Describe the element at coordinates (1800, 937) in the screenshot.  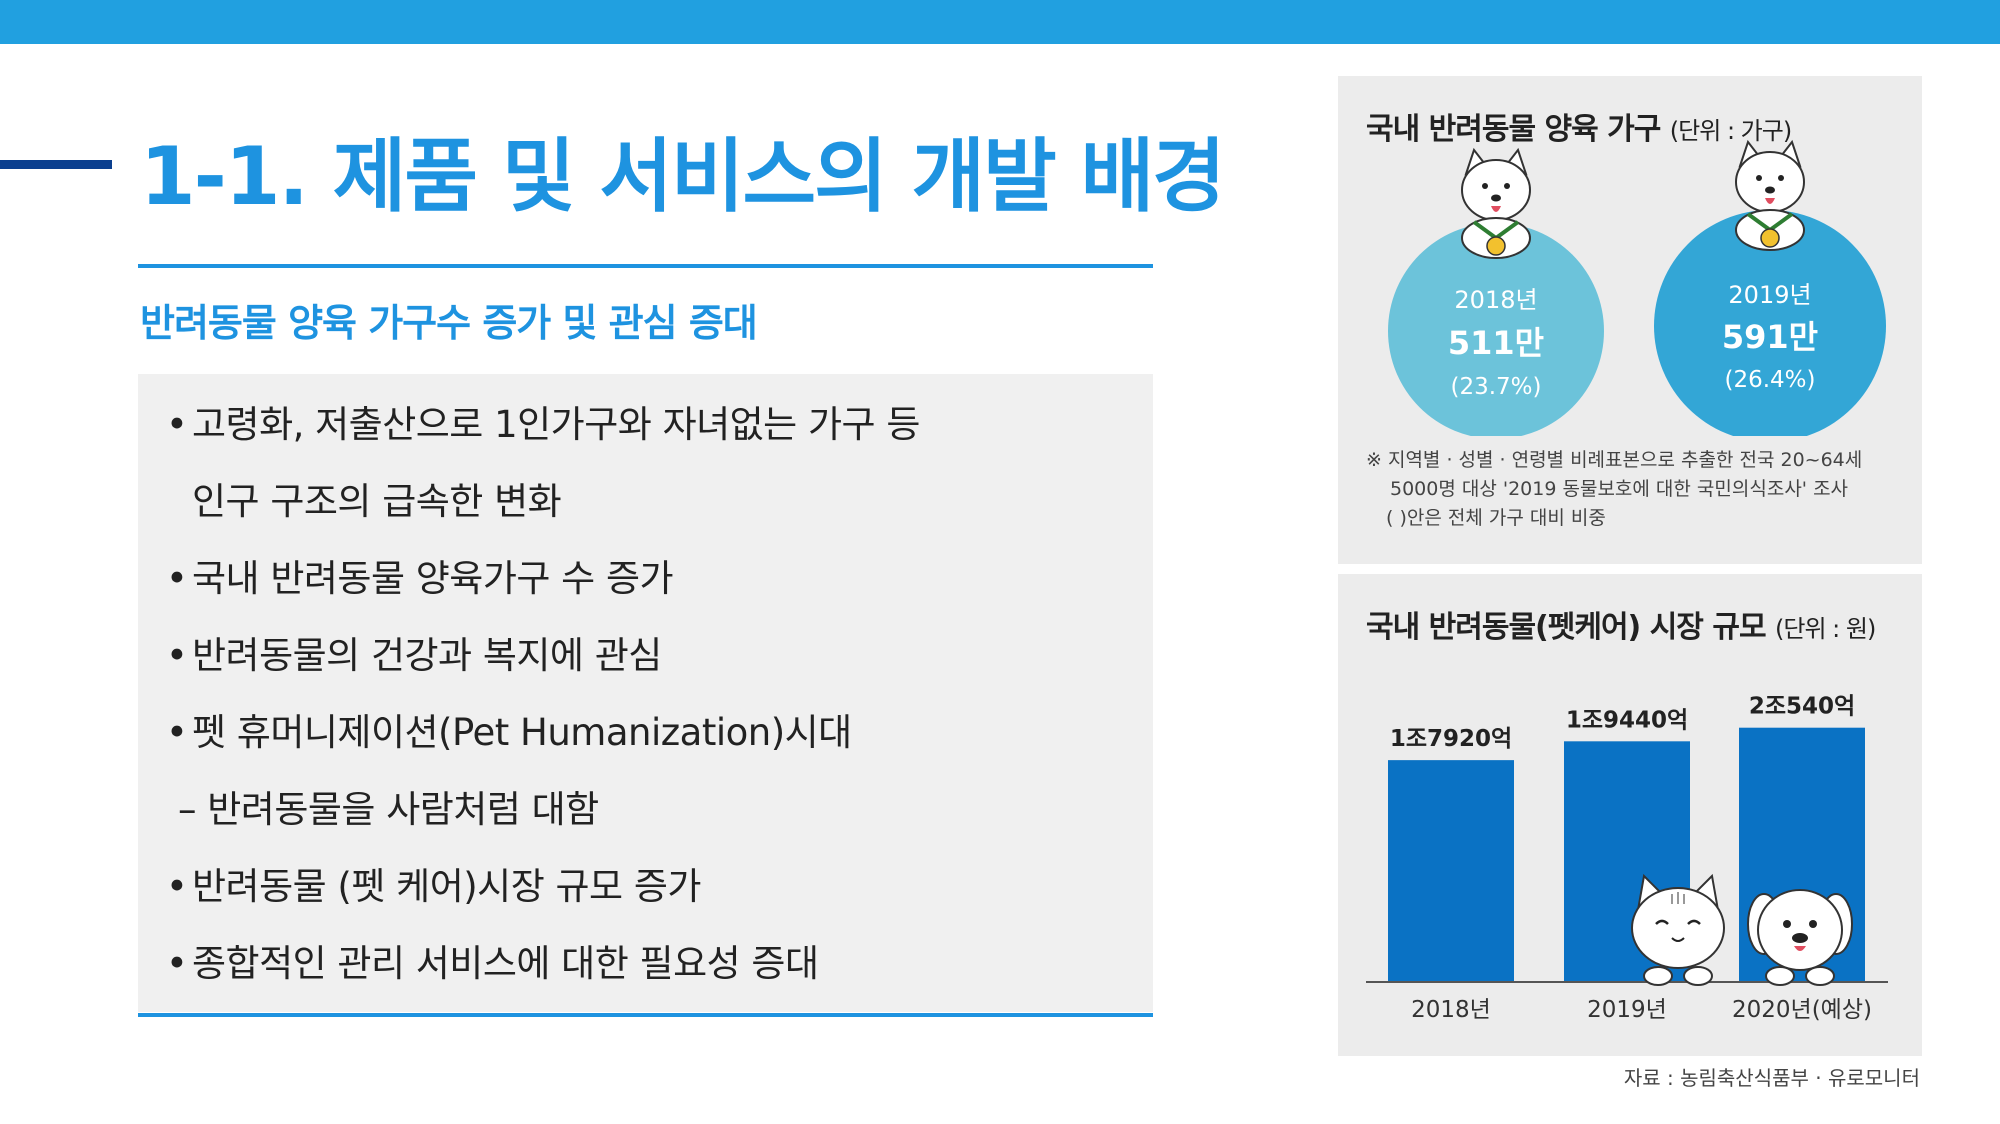
I see `puppy-icon` at that location.